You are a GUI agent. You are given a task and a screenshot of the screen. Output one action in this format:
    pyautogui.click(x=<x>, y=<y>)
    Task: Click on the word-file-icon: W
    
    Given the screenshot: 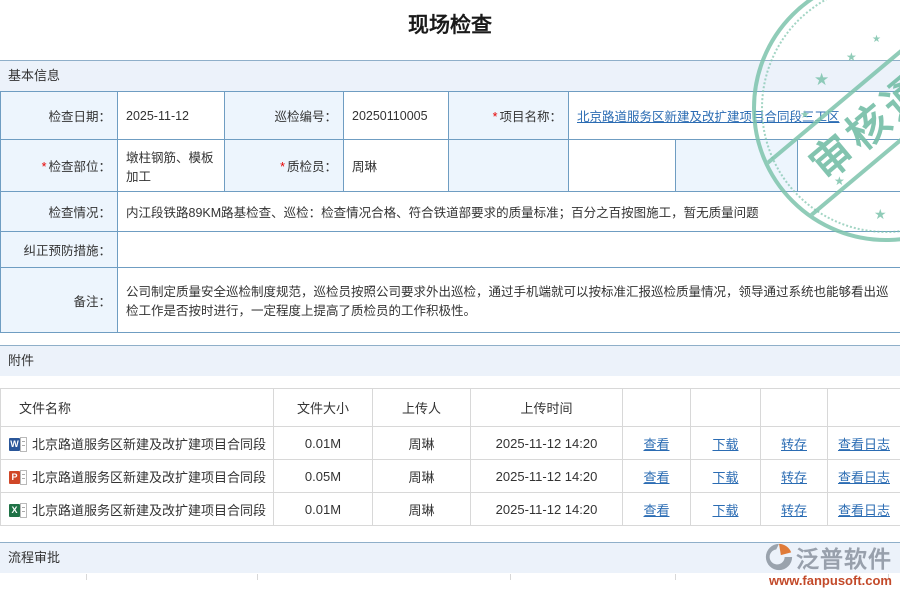 What is the action you would take?
    pyautogui.click(x=18, y=444)
    